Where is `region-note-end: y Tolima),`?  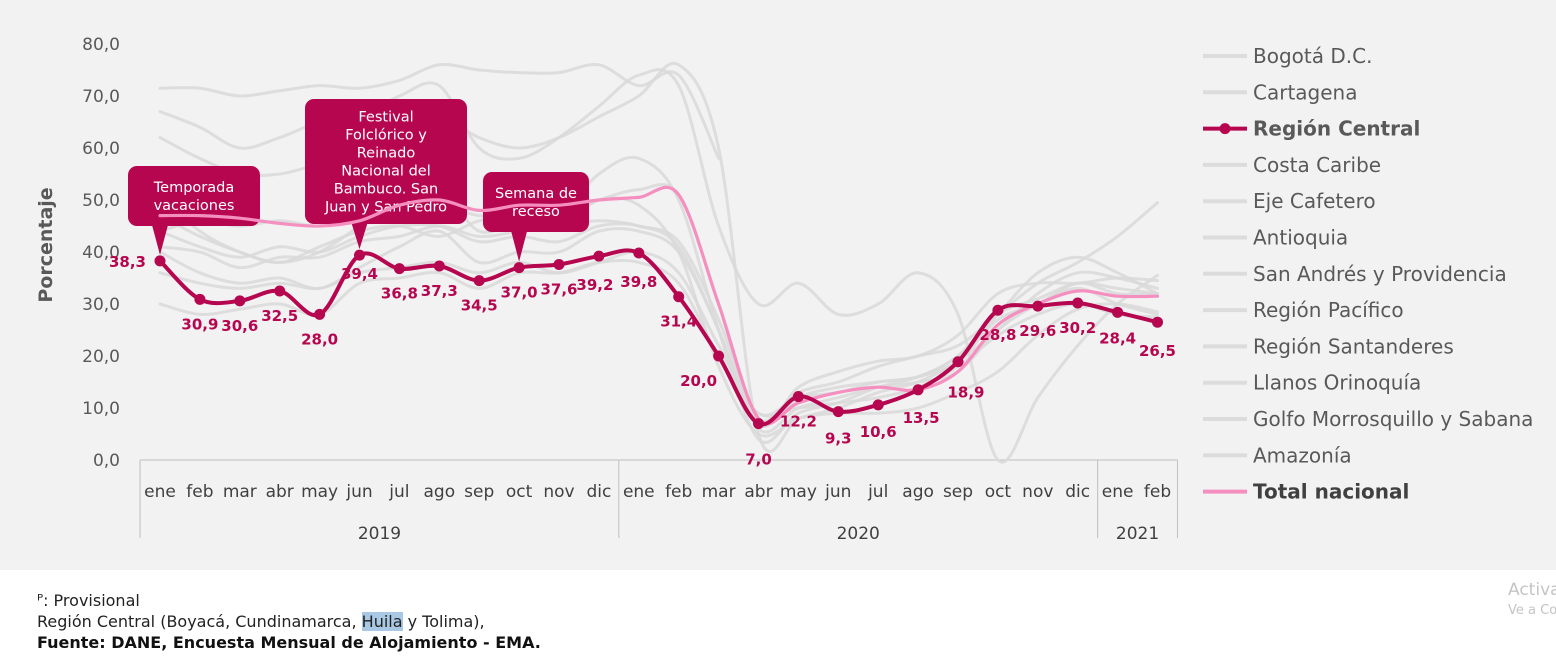
region-note-end: y Tolima), is located at coordinates (443, 621).